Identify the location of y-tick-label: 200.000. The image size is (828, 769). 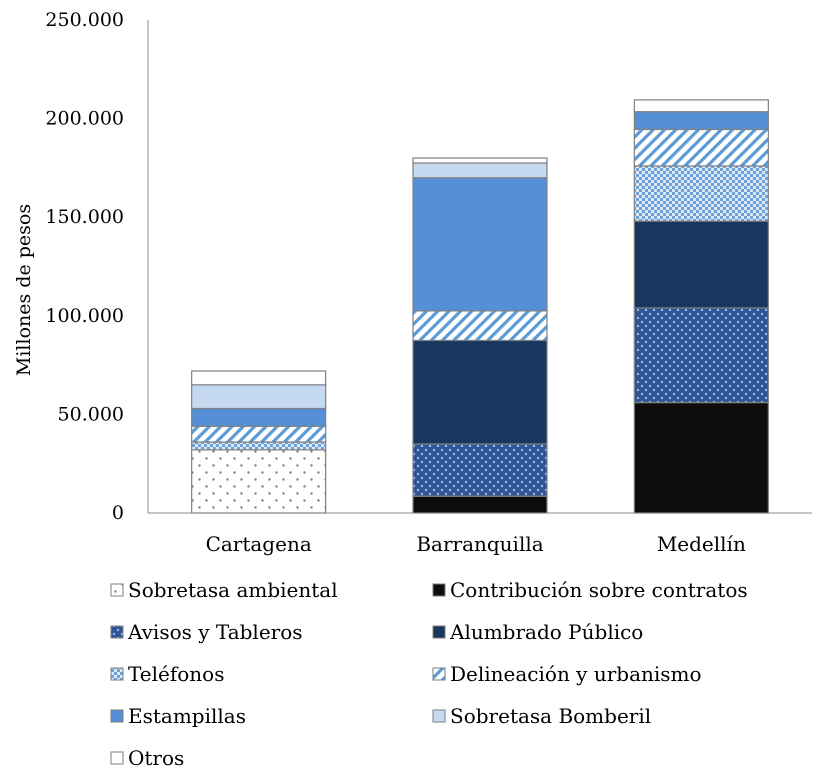
(84, 119).